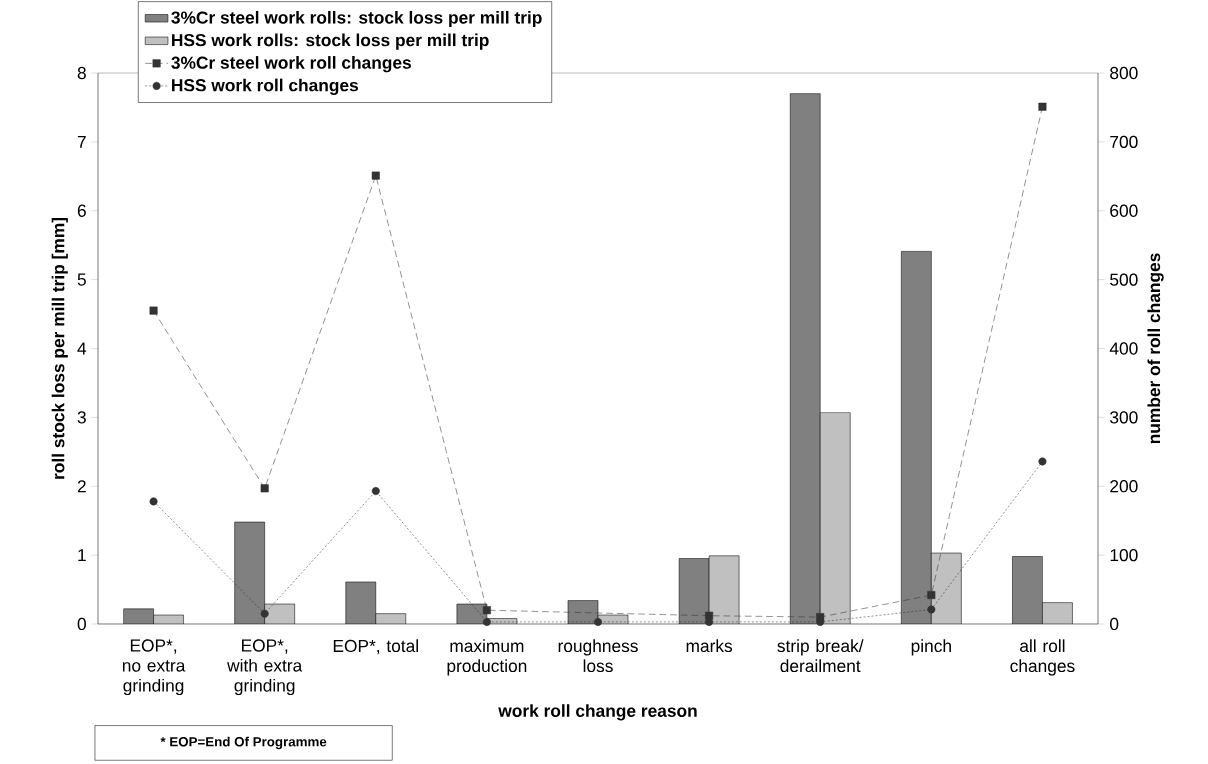  I want to click on y2-tick-label: 400, so click(1123, 348).